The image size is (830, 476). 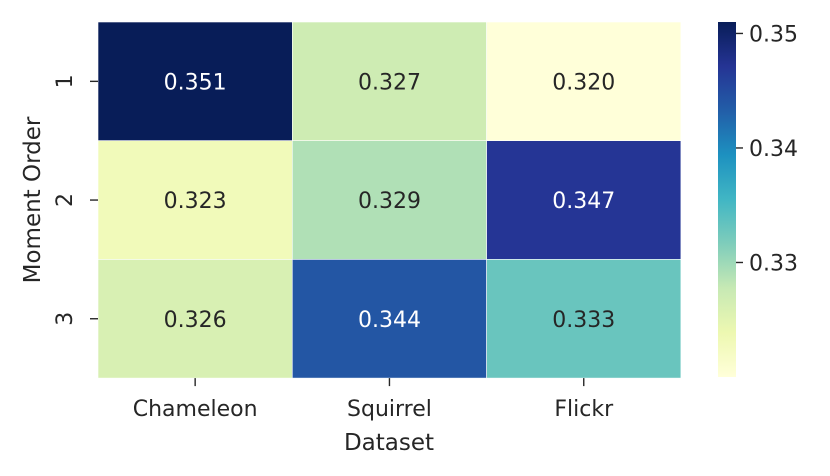 I want to click on cell-value-r3-c2: 0.344, so click(x=389, y=320).